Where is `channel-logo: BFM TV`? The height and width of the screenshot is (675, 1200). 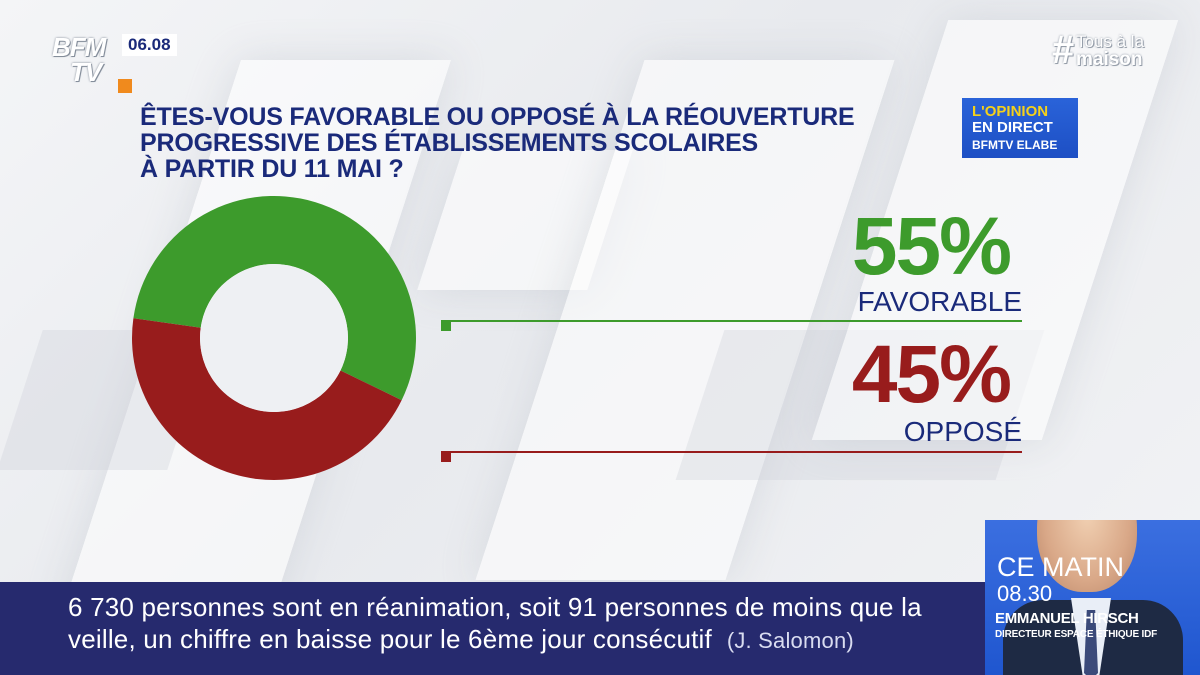 channel-logo: BFM TV is located at coordinates (92, 62).